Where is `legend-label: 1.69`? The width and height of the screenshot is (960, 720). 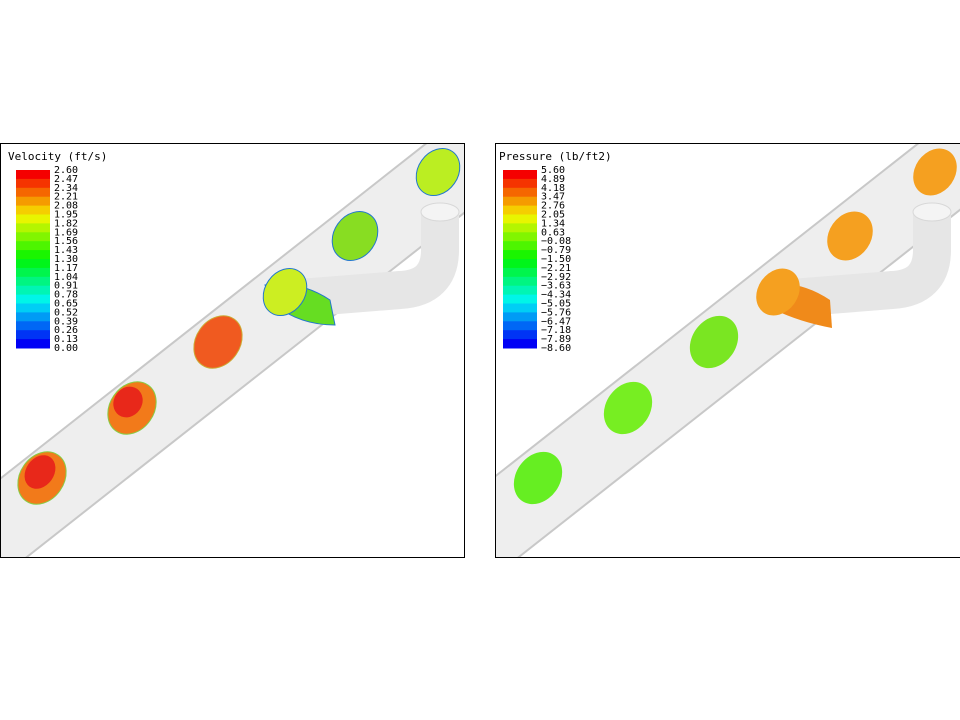 legend-label: 1.69 is located at coordinates (66, 232).